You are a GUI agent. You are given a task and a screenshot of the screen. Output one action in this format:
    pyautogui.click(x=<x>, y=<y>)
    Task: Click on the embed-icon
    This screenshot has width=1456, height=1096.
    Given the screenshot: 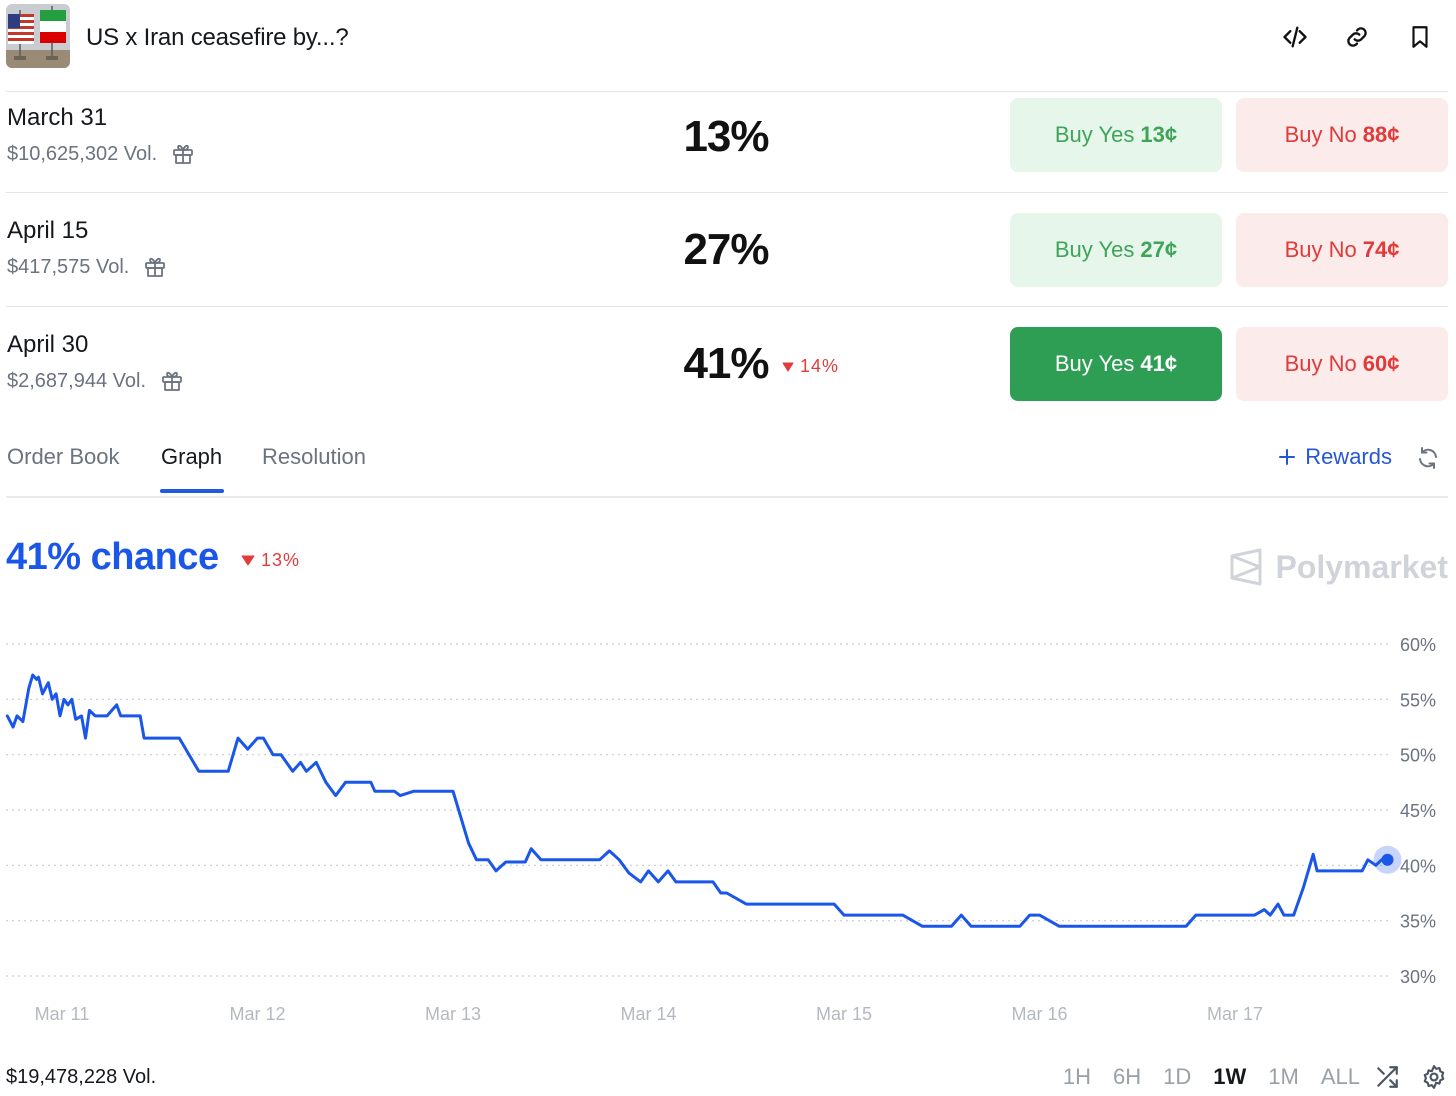 What is the action you would take?
    pyautogui.click(x=1295, y=37)
    